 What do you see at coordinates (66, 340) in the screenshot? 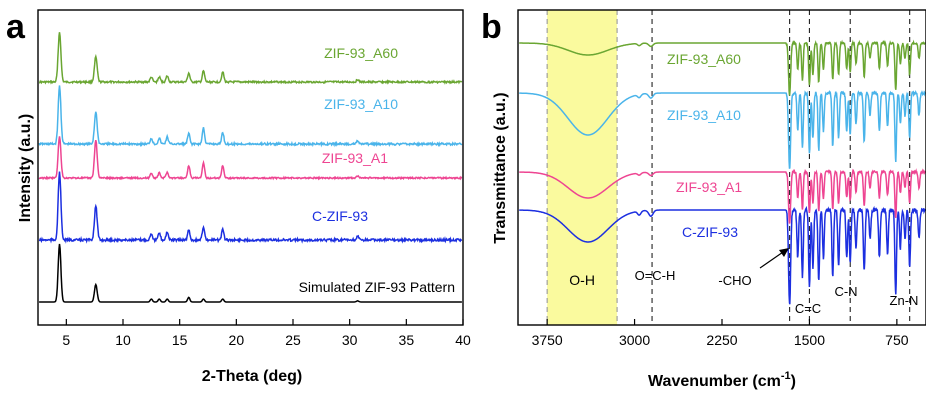
I see `xtick-label: 5` at bounding box center [66, 340].